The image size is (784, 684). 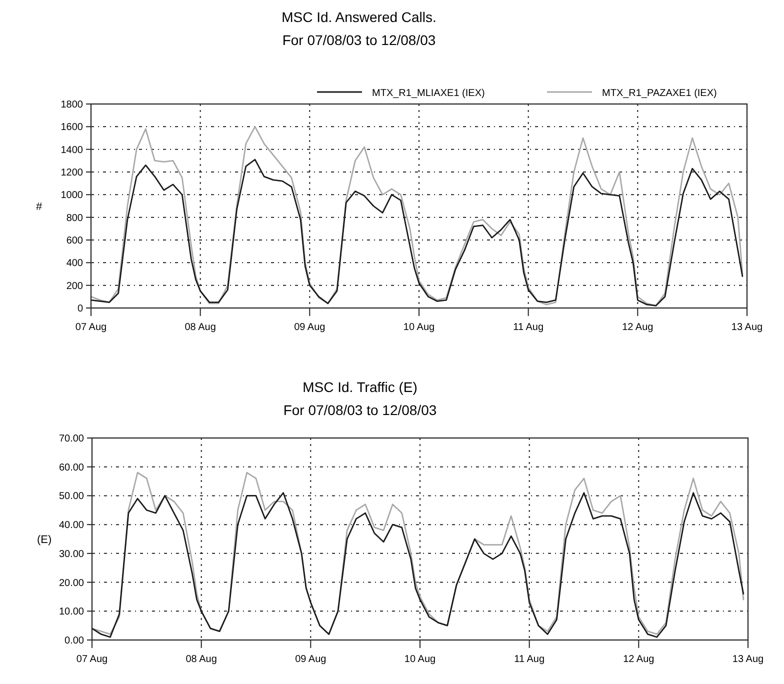 I want to click on y-tick-label: 50.00, so click(x=71, y=496).